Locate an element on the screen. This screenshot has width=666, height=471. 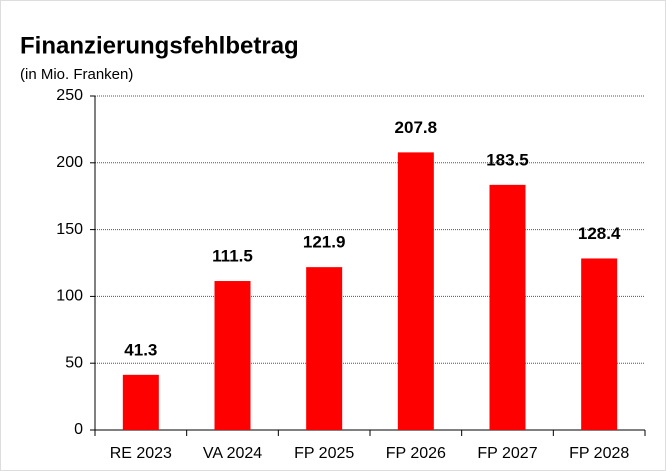
chart-subtitle: (in Mio. Franken) is located at coordinates (76, 74).